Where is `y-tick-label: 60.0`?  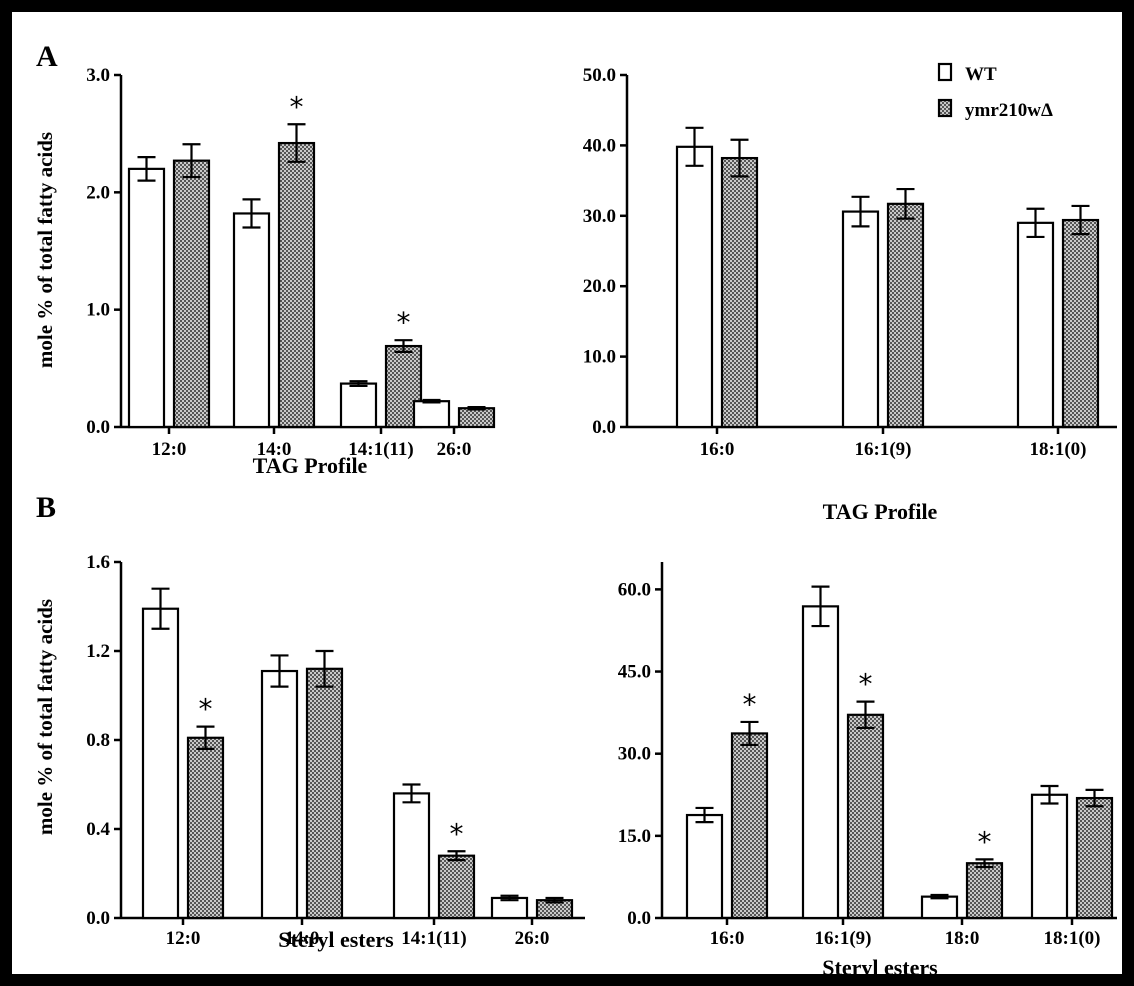
y-tick-label: 60.0 is located at coordinates (634, 589).